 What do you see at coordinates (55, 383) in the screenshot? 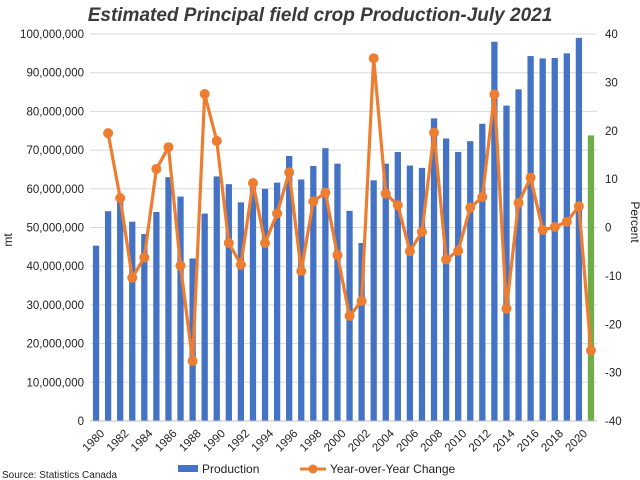
I see `left-tick-label: 10,000,000` at bounding box center [55, 383].